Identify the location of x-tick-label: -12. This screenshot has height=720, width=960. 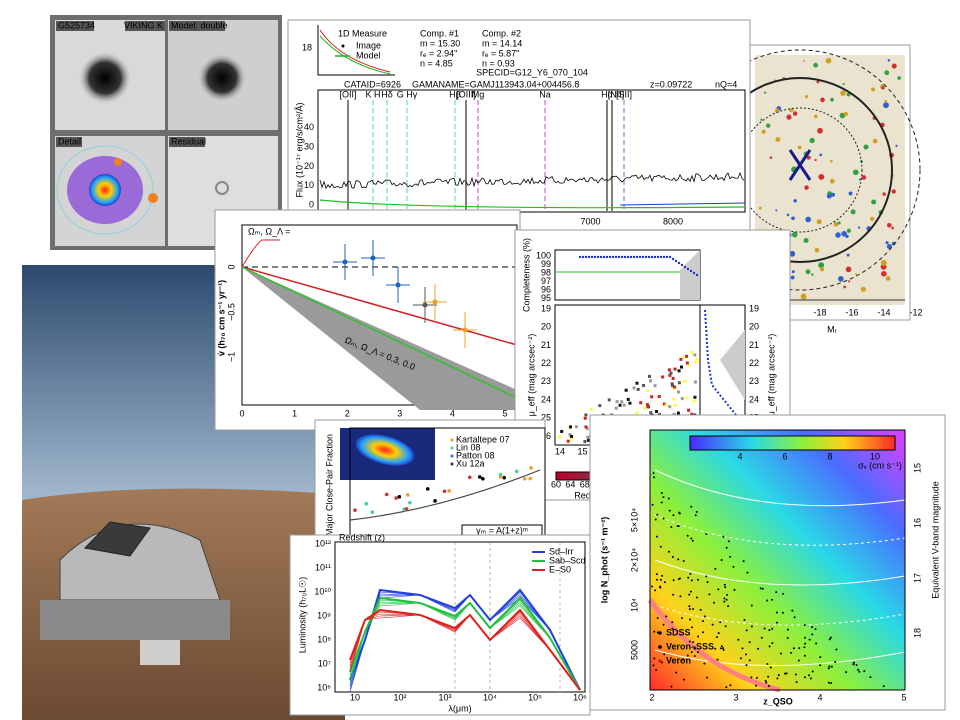
(915, 312).